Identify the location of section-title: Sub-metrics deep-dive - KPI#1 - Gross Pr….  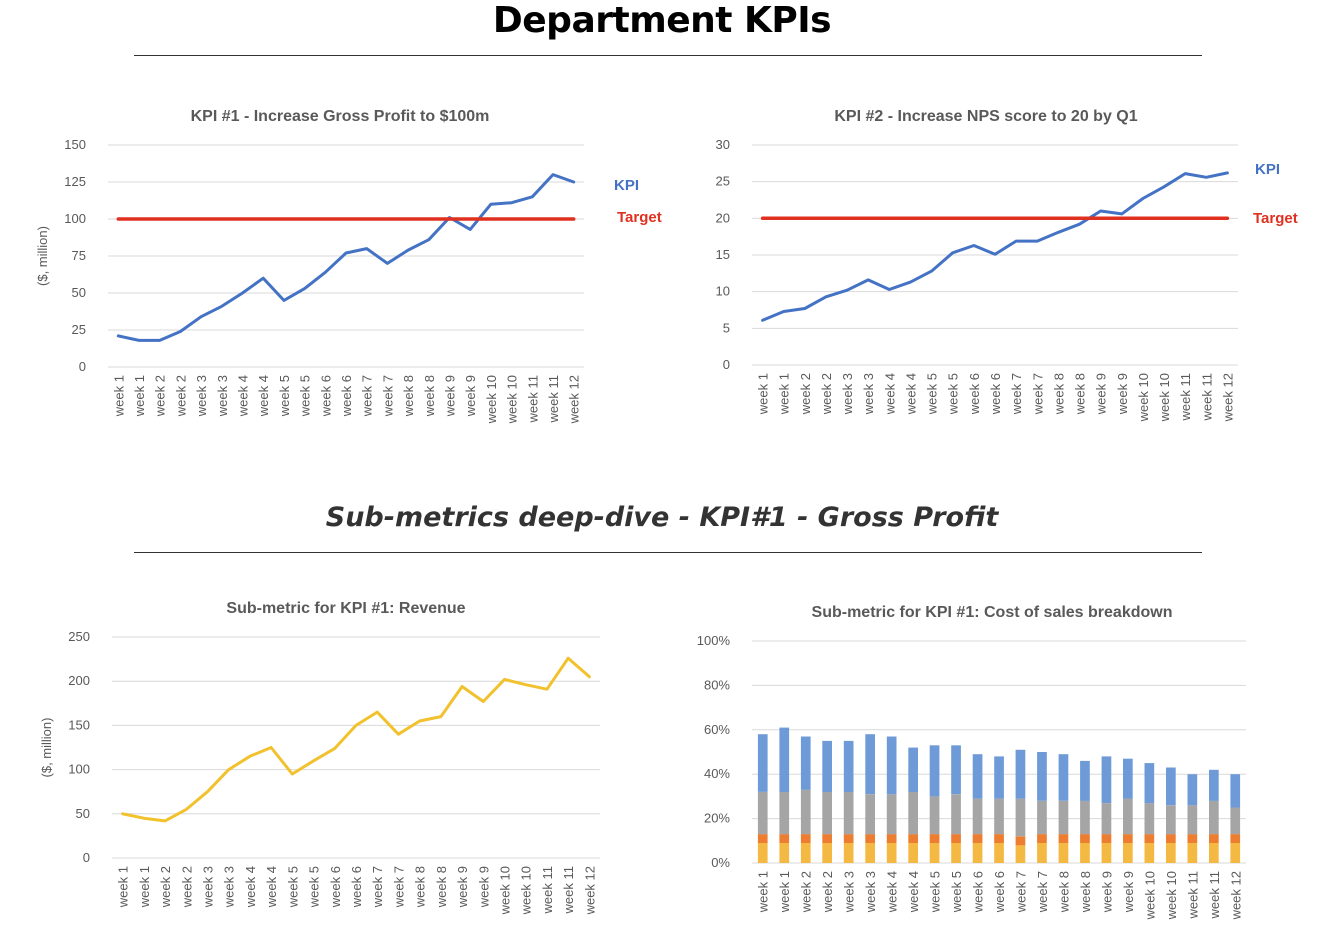
(662, 517).